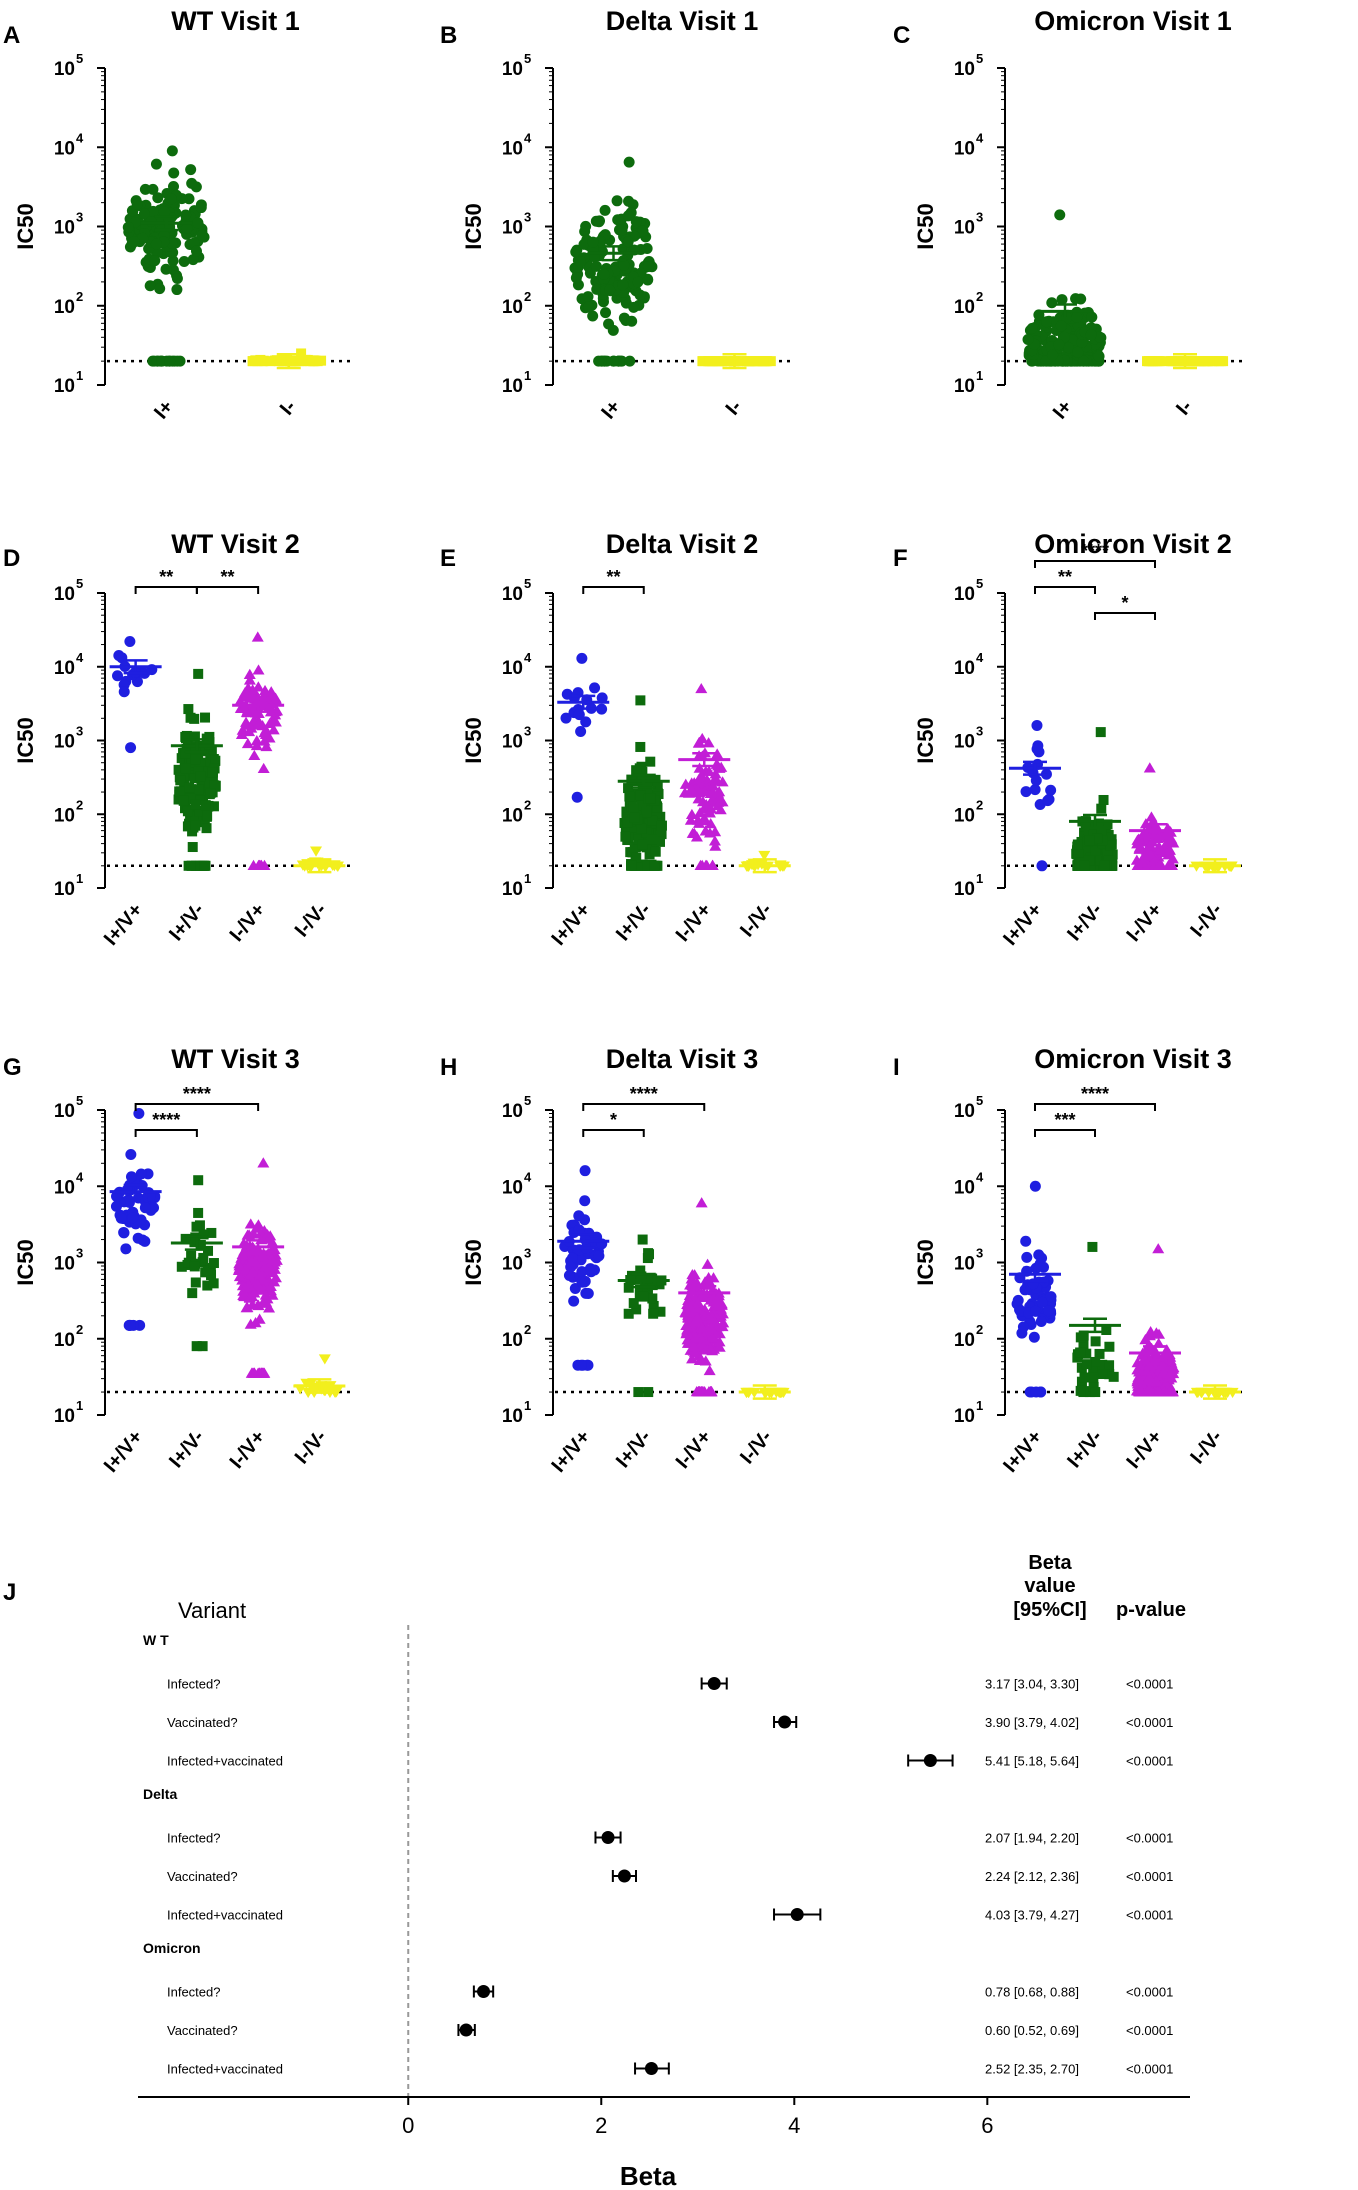  I want to click on row-label: Infected?, so click(194, 1684).